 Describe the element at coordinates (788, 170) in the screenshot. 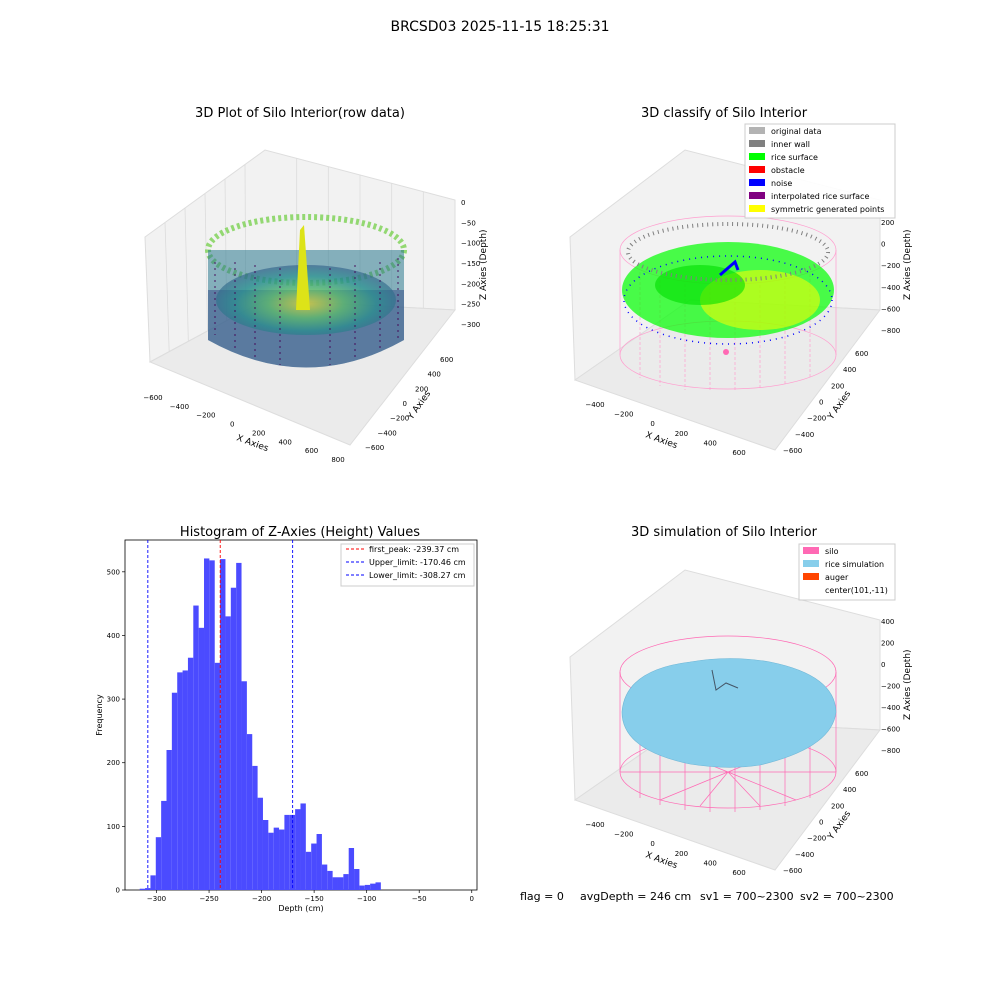

I see `legend-label: obstacle` at that location.